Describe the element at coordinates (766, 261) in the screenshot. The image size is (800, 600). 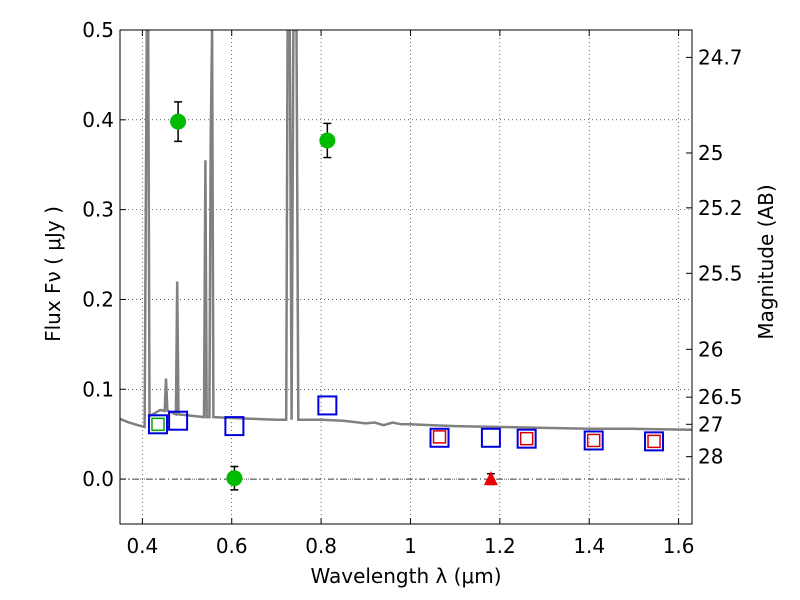
I see `y-axis-right-title: Magnitude (AB)` at that location.